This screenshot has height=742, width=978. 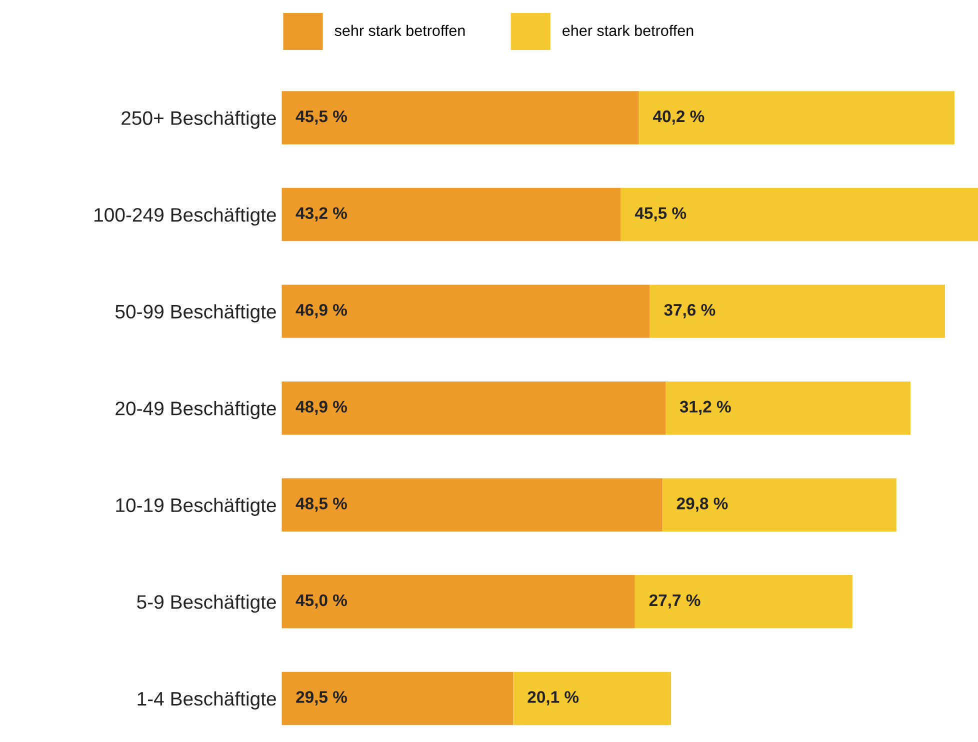 What do you see at coordinates (321, 214) in the screenshot?
I see `data-label: 43,2 %` at bounding box center [321, 214].